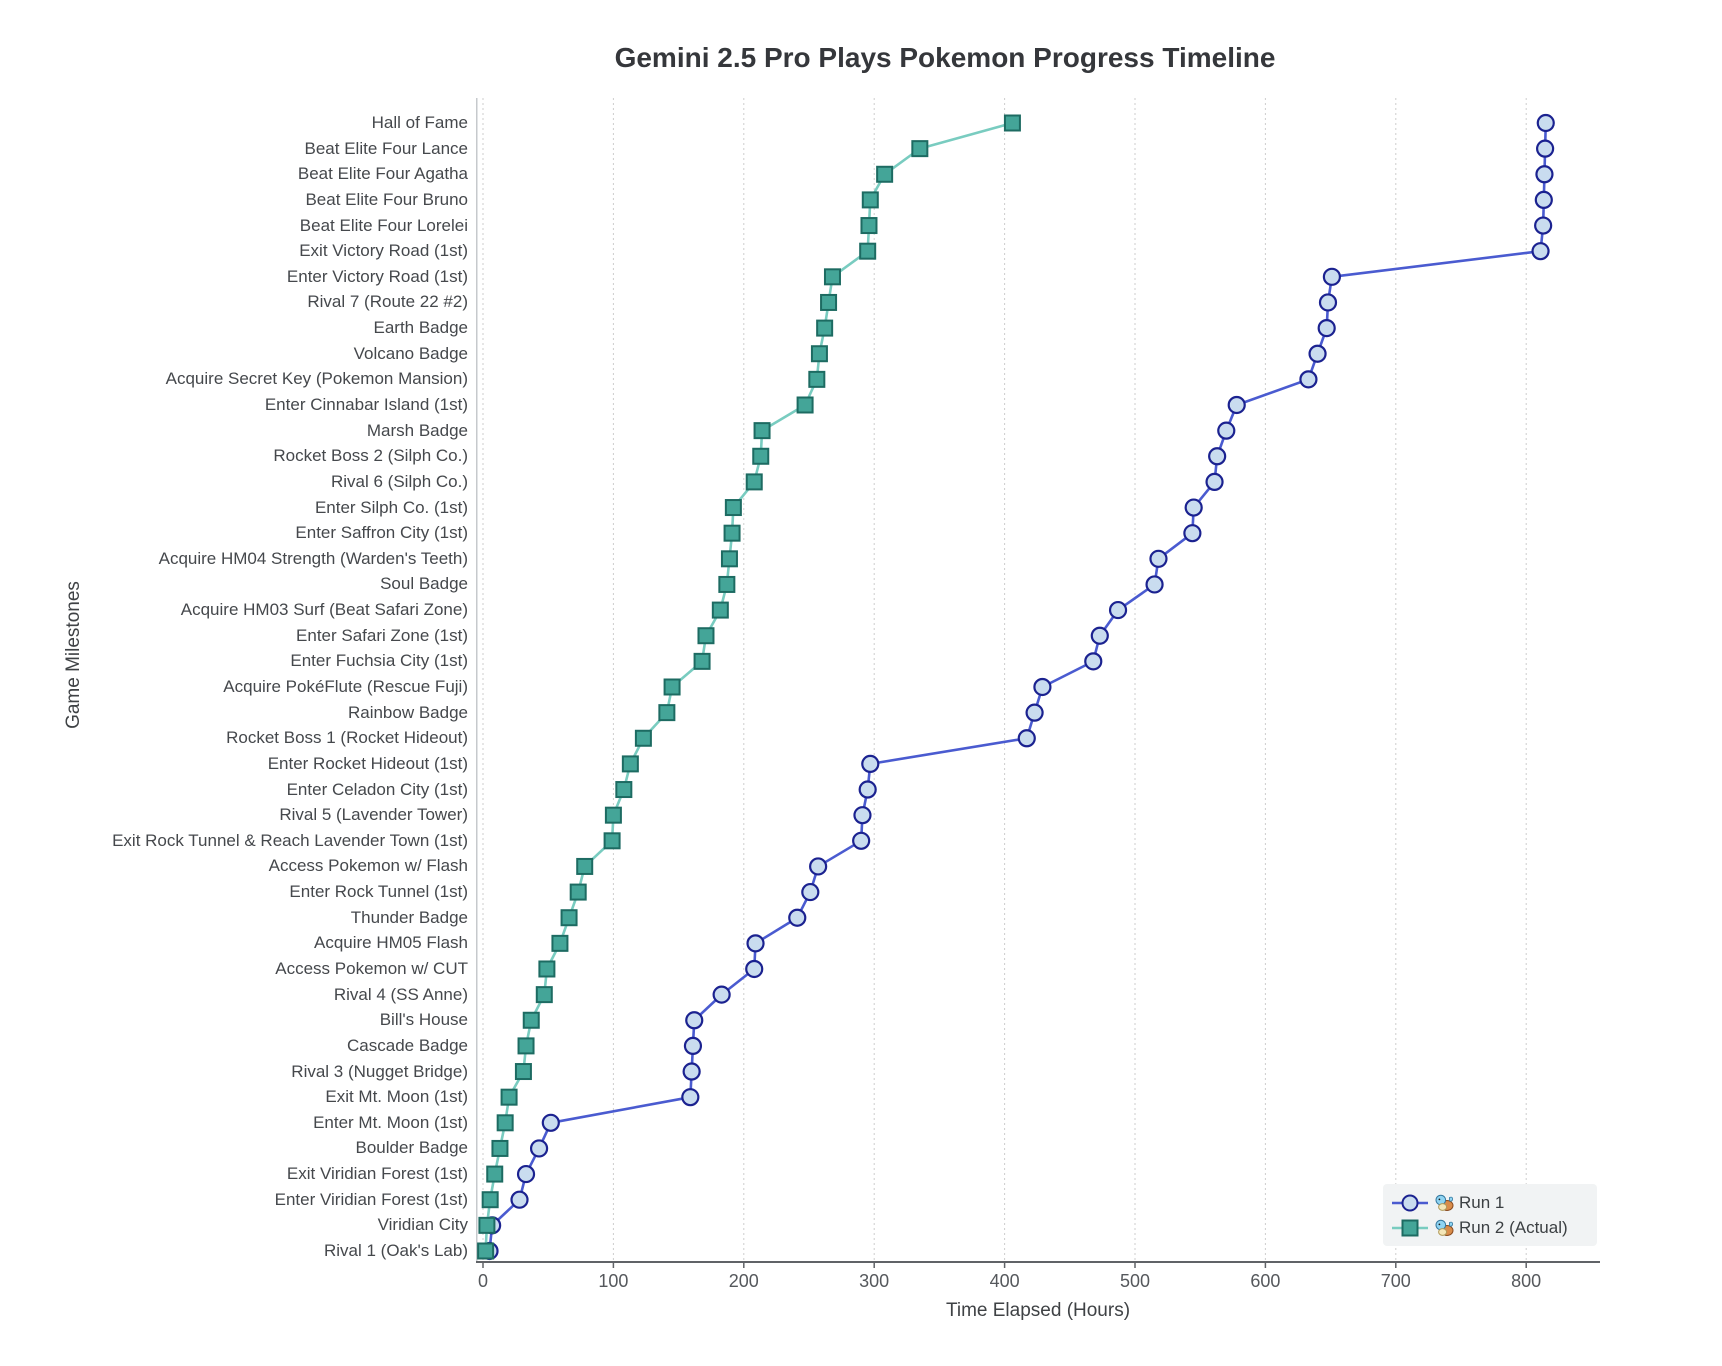 This screenshot has width=1722, height=1366. Describe the element at coordinates (368, 866) in the screenshot. I see `y-tick-label: Access Pokemon w/ Flash` at that location.